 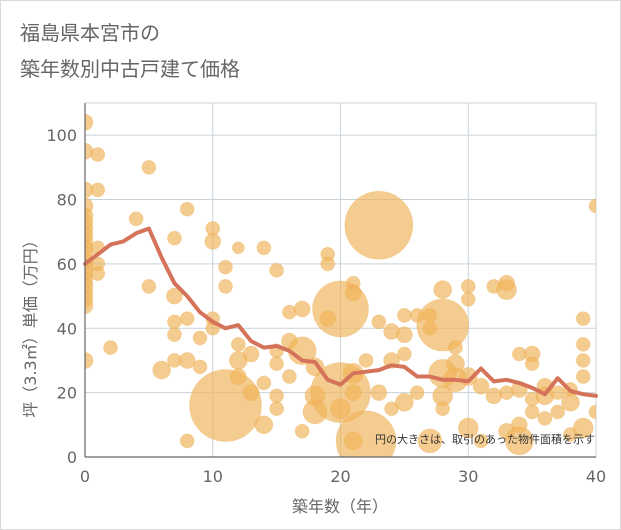 I want to click on y-tick-label: 80, so click(x=67, y=200).